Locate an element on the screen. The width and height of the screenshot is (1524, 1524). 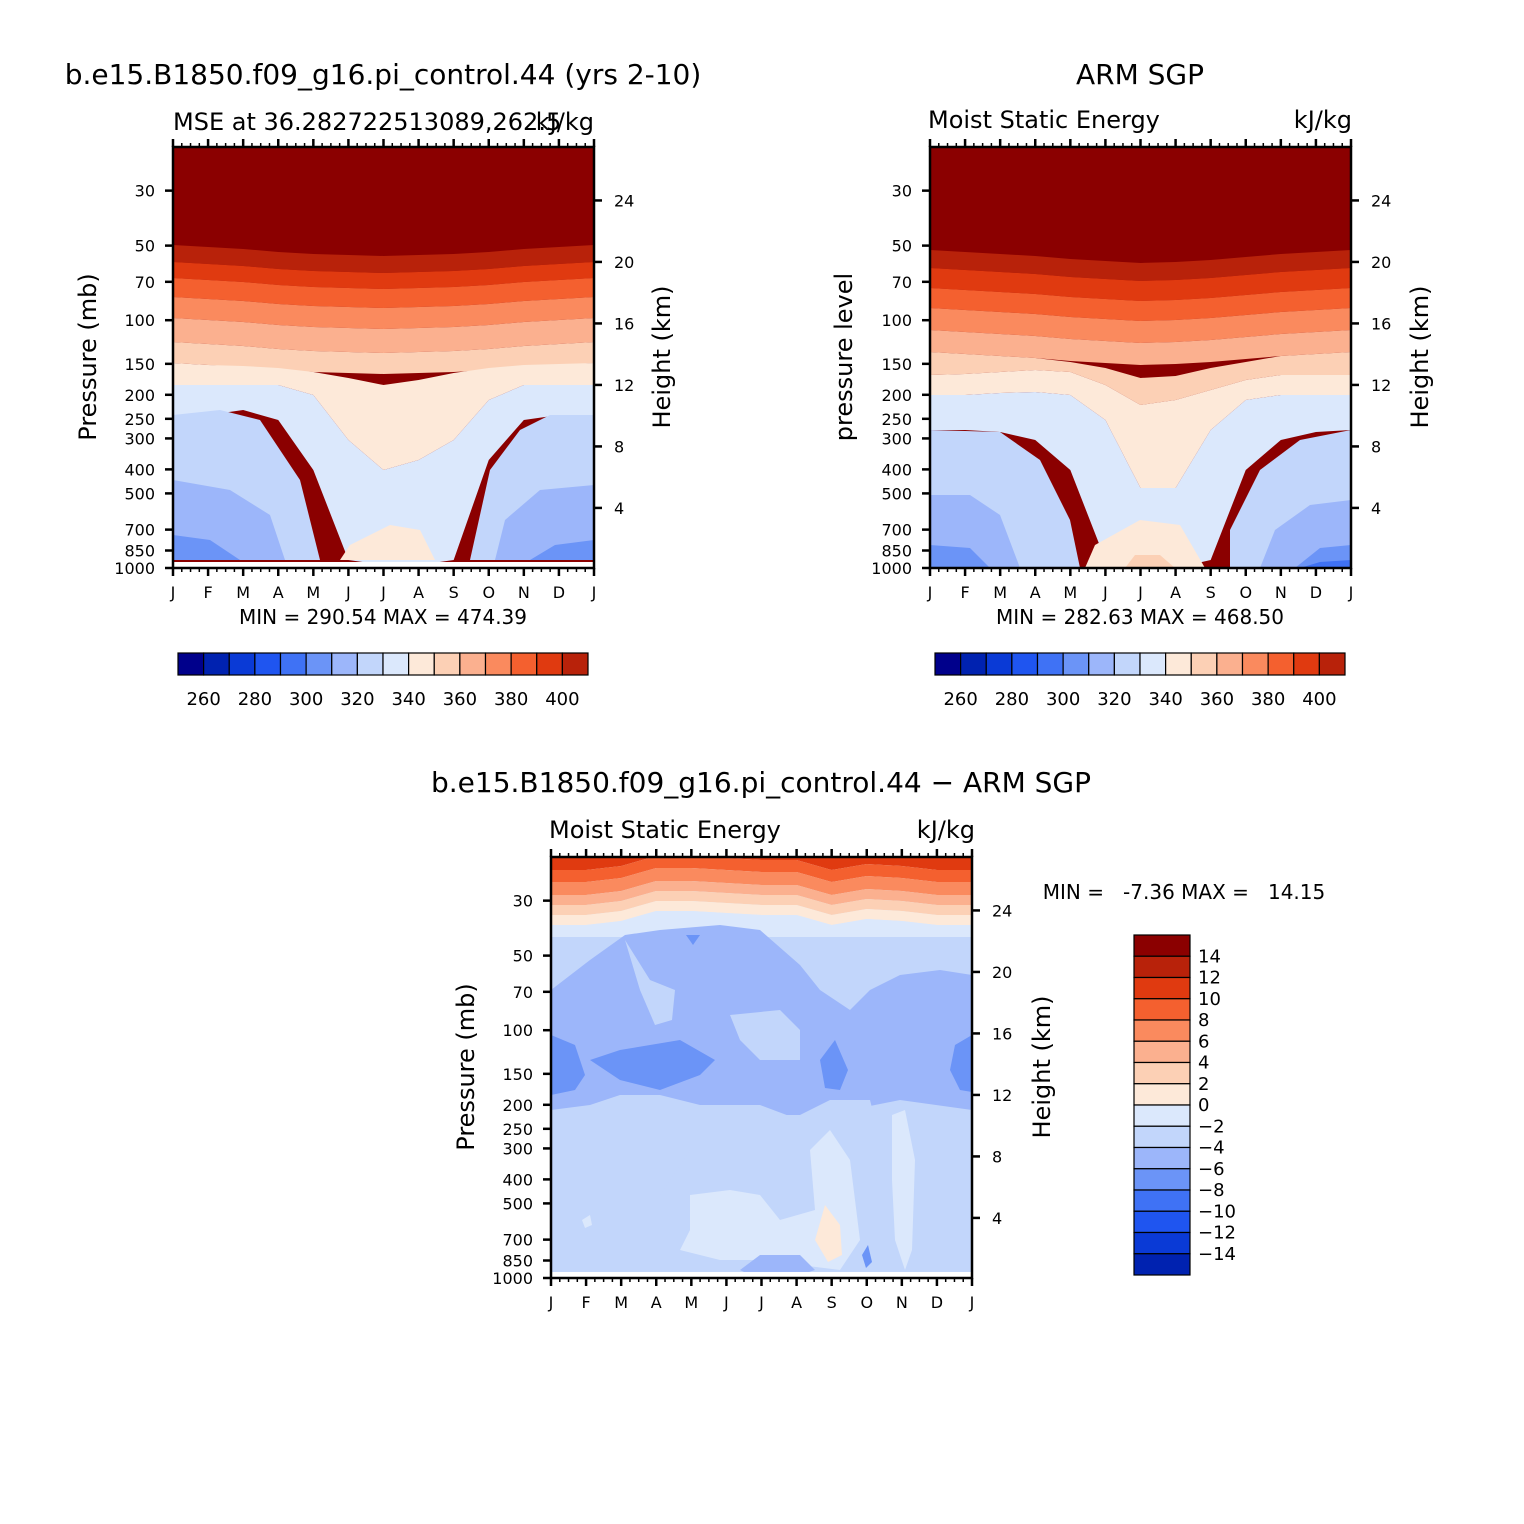
panel-diff-y2label: Height (km) is located at coordinates (1042, 1067).